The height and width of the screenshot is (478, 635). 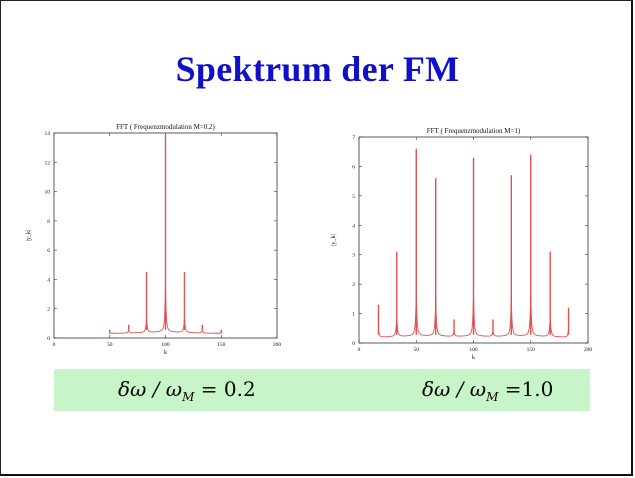 I want to click on y-tick-label: 7, so click(x=353, y=138).